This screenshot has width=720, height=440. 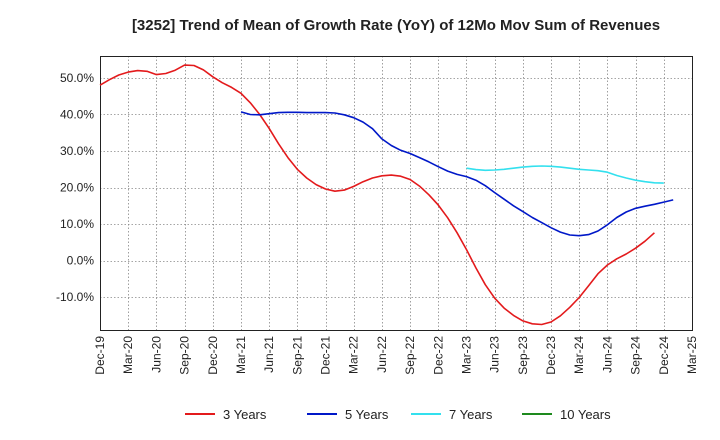 I want to click on x-tick-label: Jun-24, so click(x=607, y=354).